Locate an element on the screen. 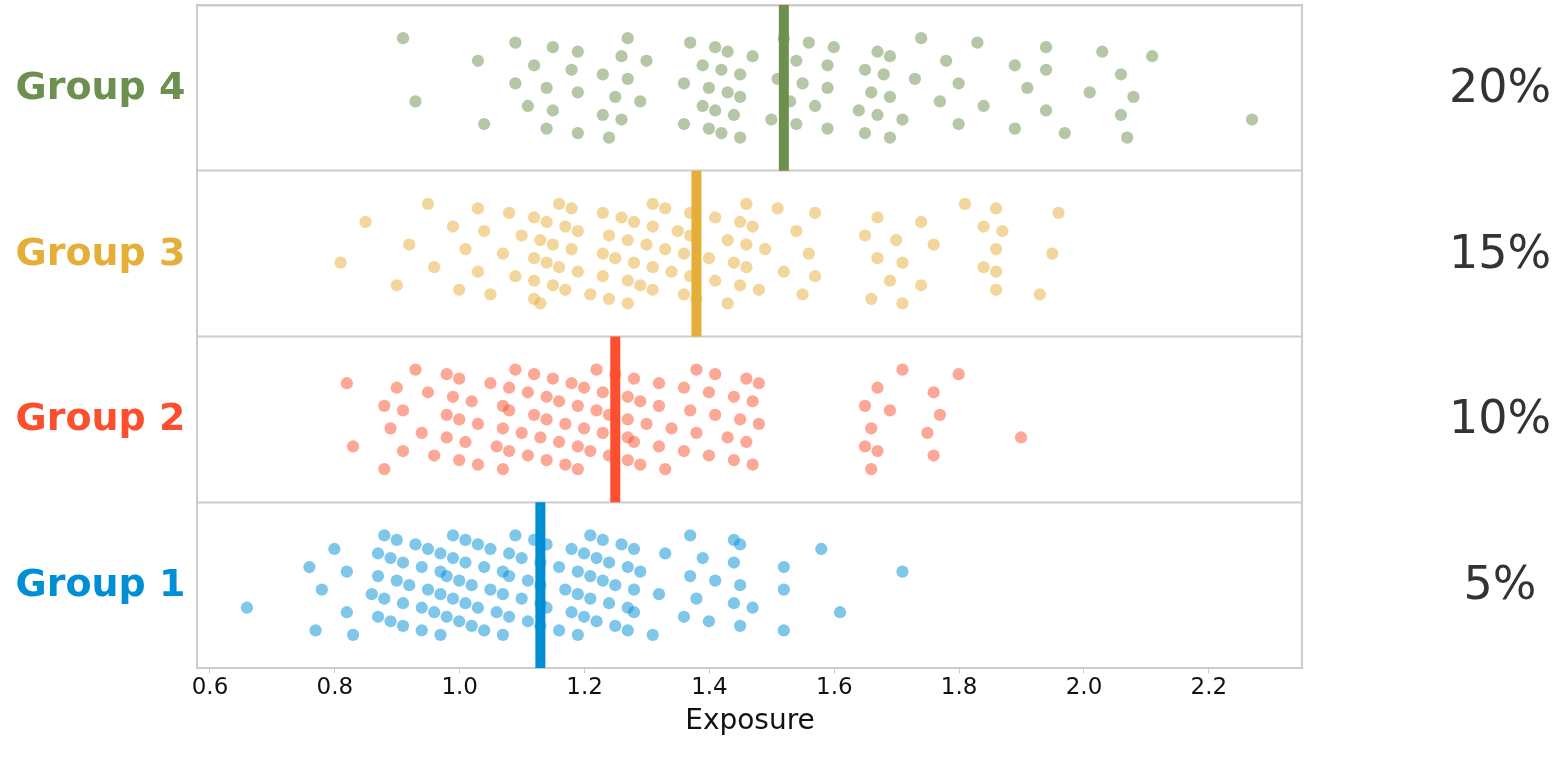 This screenshot has height=760, width=1567. y-tick-label: Group 4 is located at coordinates (100, 85).